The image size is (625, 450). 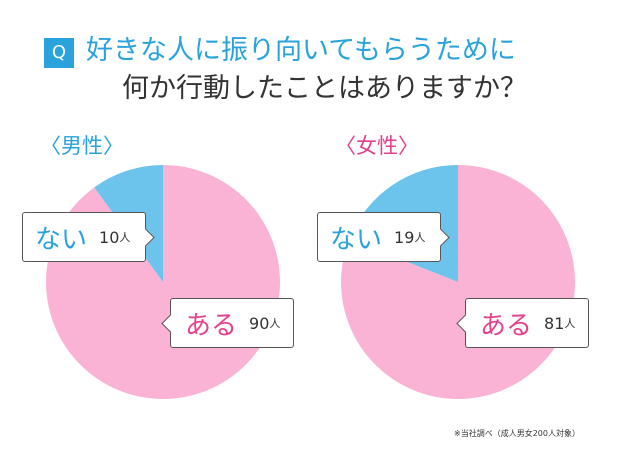 What do you see at coordinates (377, 146) in the screenshot?
I see `chart-label-female: 〈女性〉` at bounding box center [377, 146].